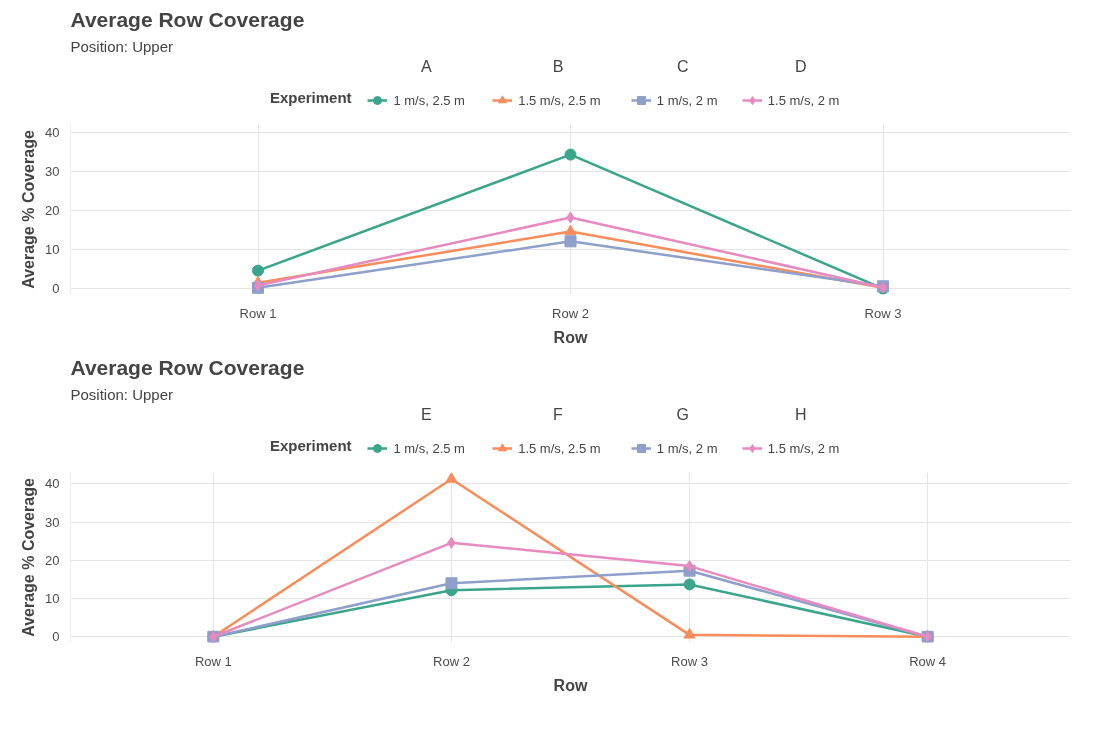 The image size is (1110, 746). Describe the element at coordinates (426, 415) in the screenshot. I see `text: E` at that location.